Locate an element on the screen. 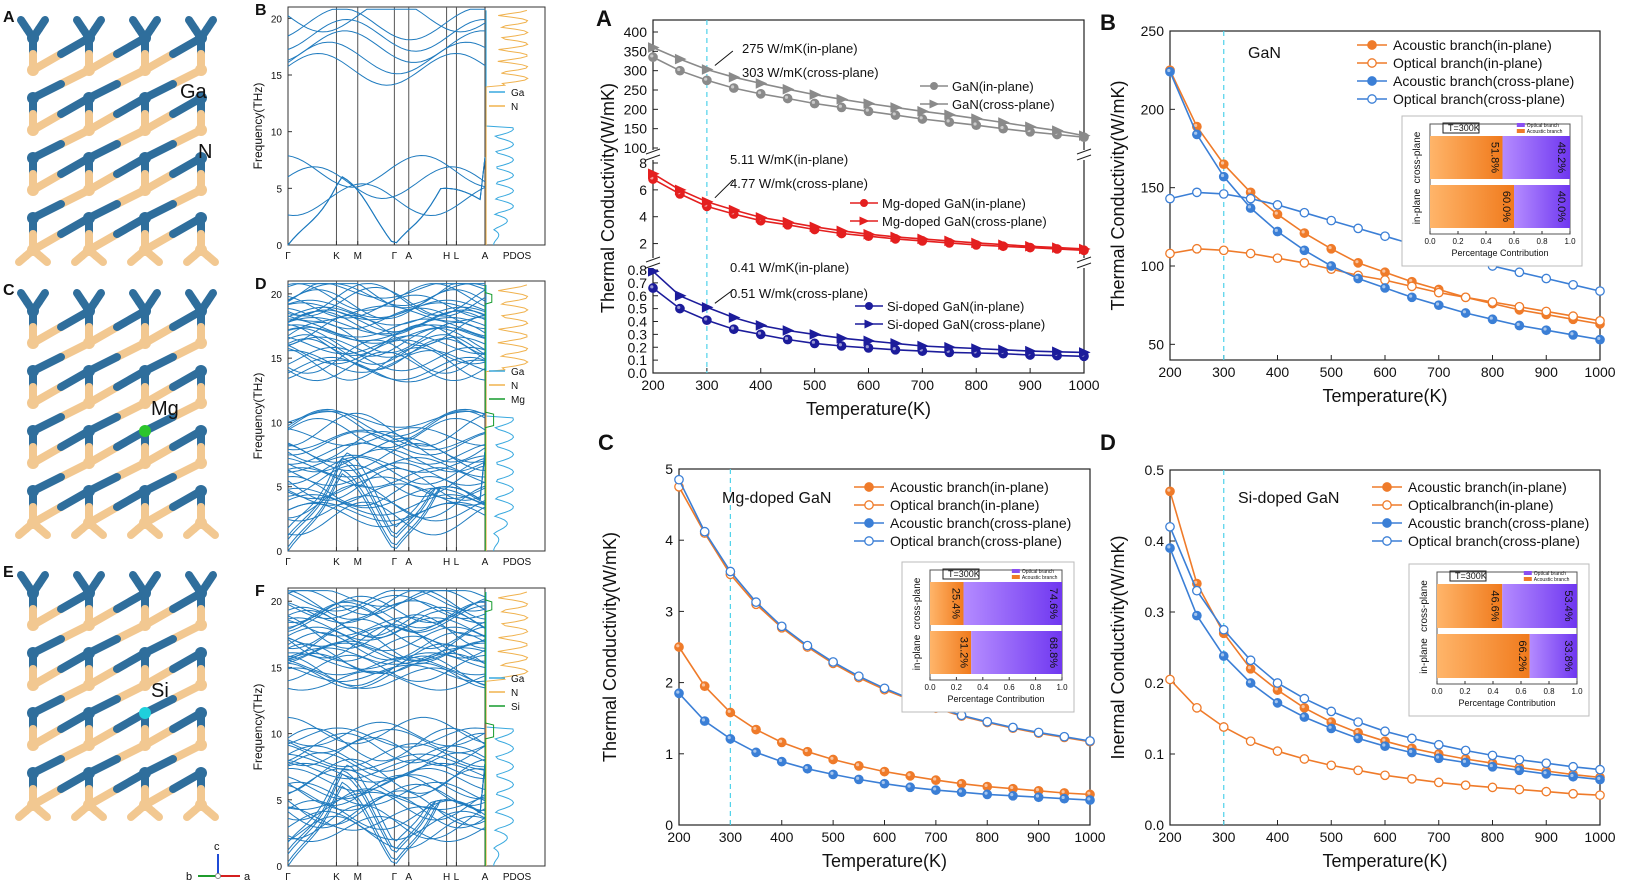  kpoint-label: A is located at coordinates (408, 562).